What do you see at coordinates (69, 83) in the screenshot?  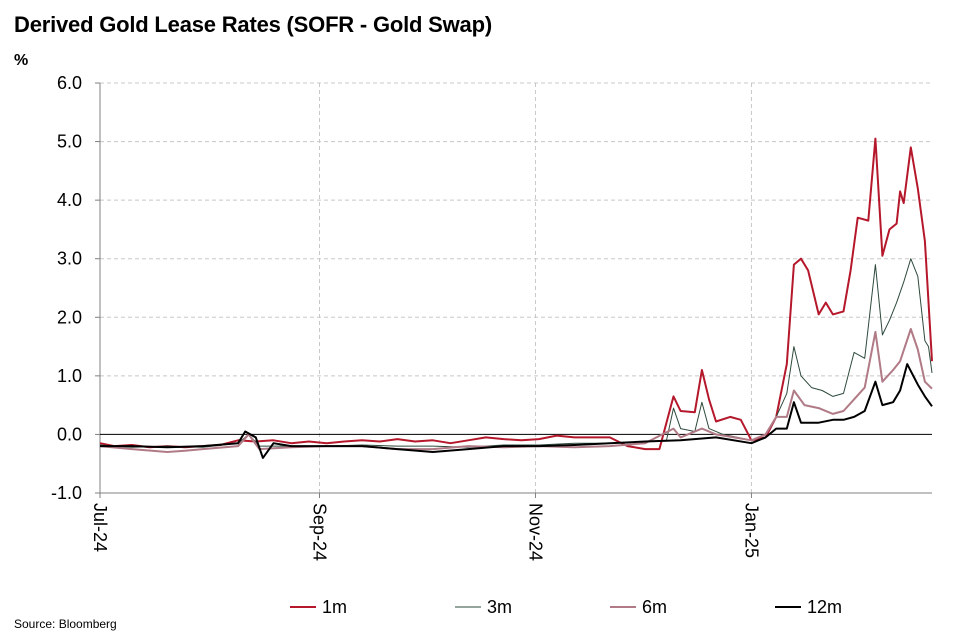 I see `y-tick-label: 6.0` at bounding box center [69, 83].